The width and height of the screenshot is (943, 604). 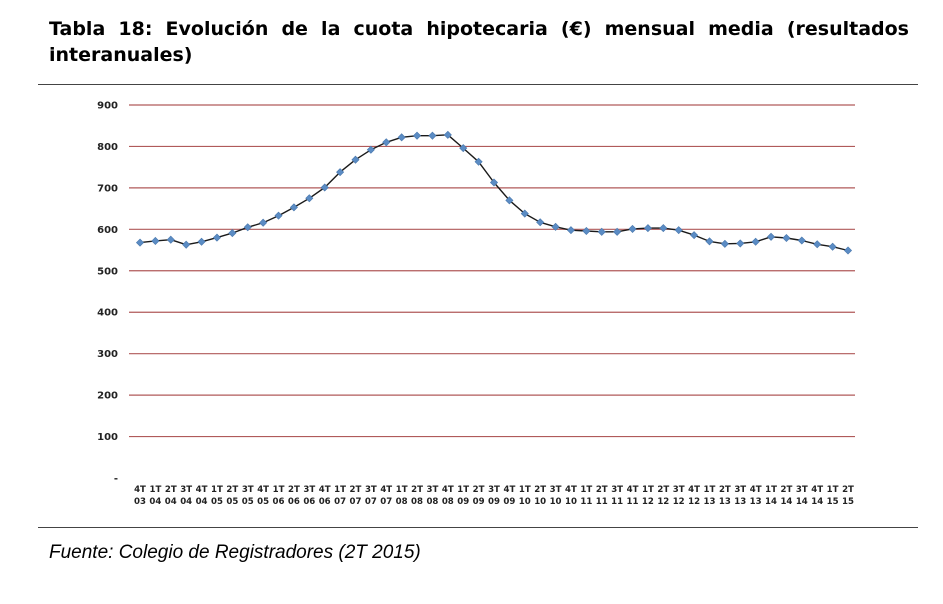 What do you see at coordinates (848, 502) in the screenshot?
I see `x-tick-label-year: 15` at bounding box center [848, 502].